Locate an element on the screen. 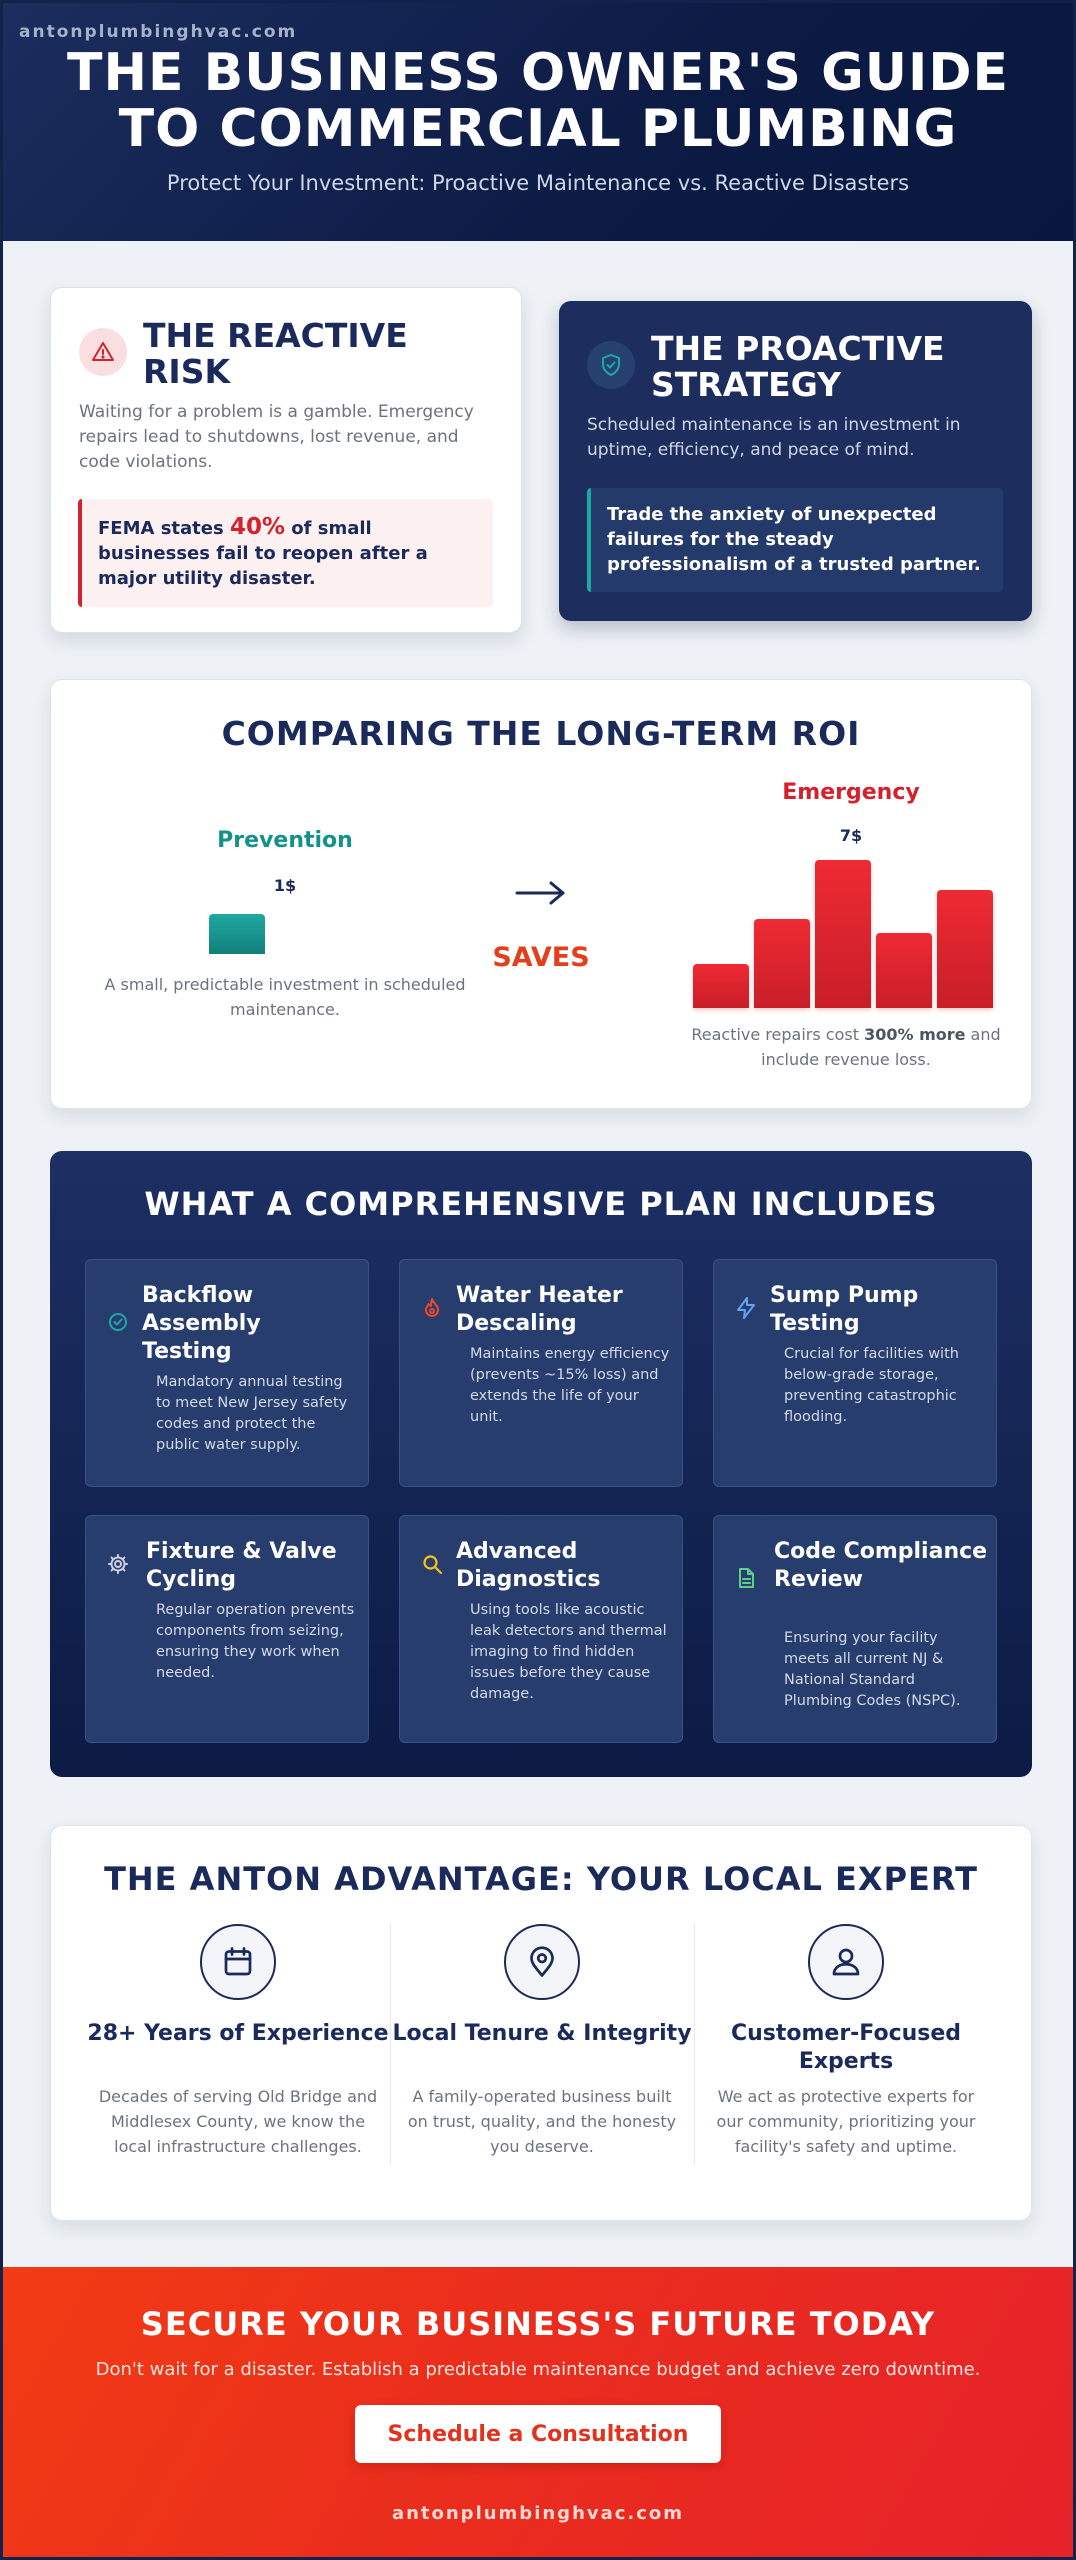 Image resolution: width=1076 pixels, height=2560 pixels. roi-title: COMPARING THE LONG-TERM ROI is located at coordinates (541, 733).